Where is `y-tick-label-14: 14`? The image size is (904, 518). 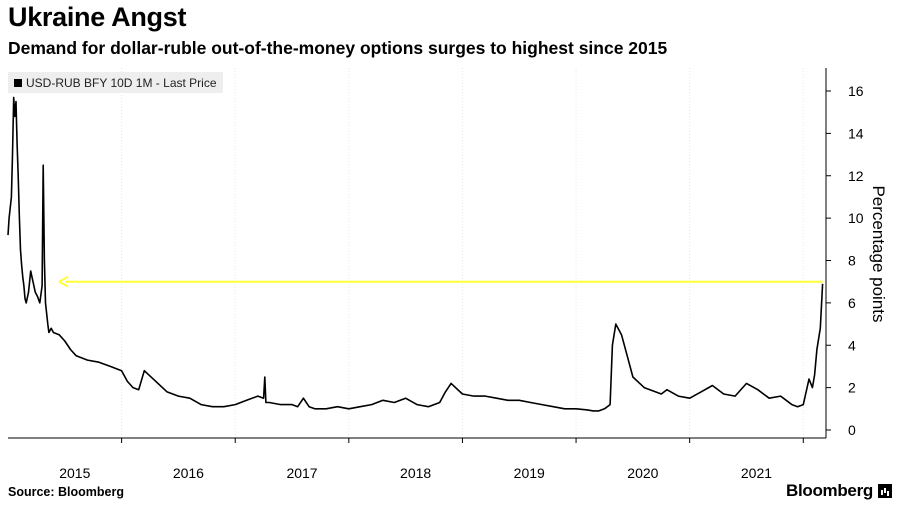 y-tick-label-14: 14 is located at coordinates (856, 133).